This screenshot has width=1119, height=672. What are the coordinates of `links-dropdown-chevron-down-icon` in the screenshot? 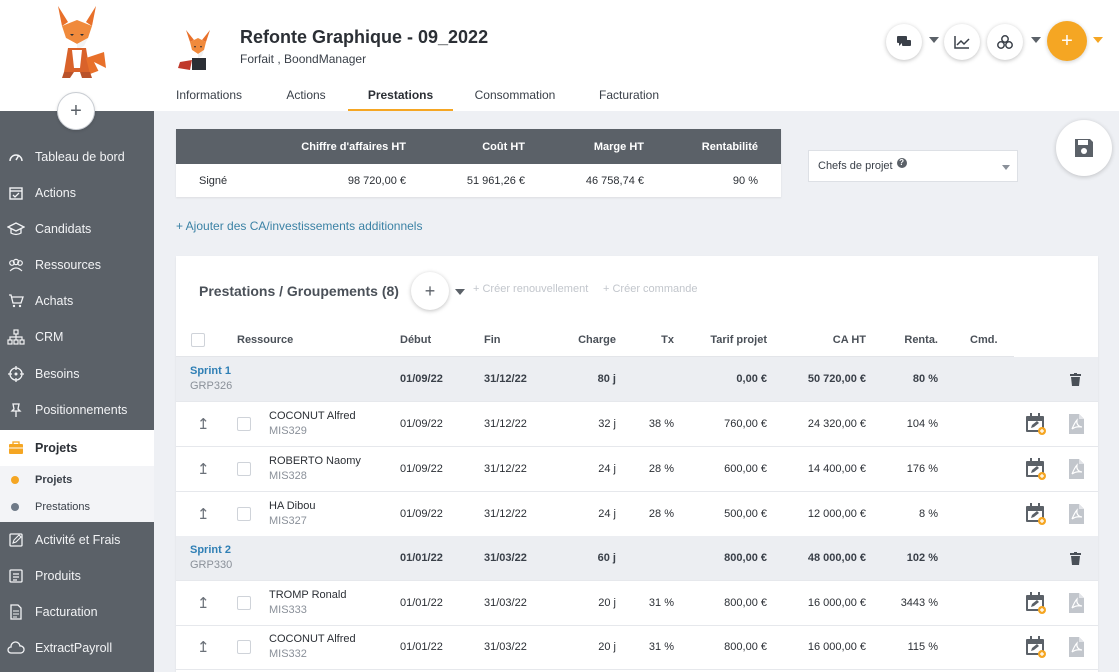 It's located at (1036, 40).